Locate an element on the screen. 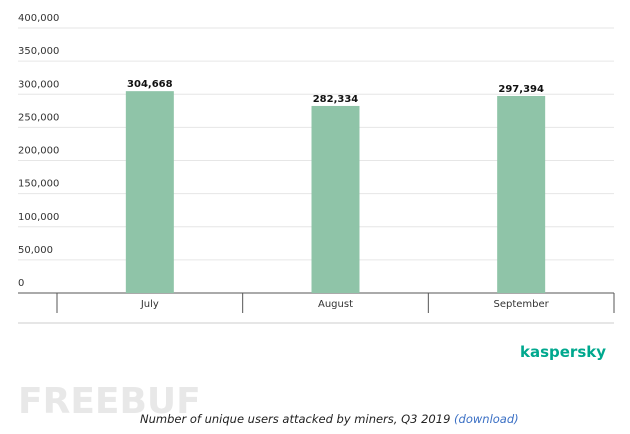 The height and width of the screenshot is (434, 630). brand-logo: kaspersky is located at coordinates (563, 352).